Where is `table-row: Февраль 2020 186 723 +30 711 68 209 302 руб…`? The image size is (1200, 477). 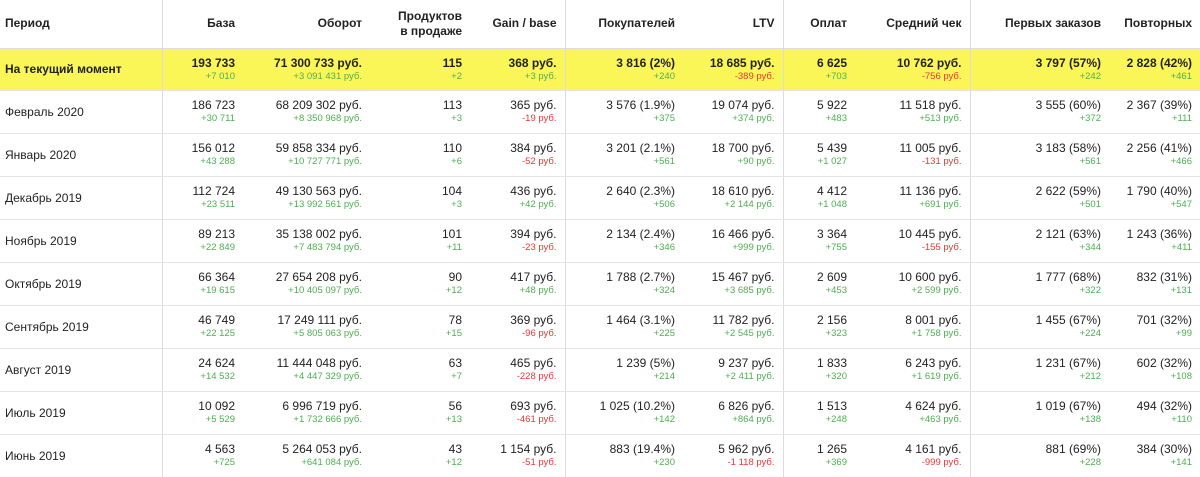
table-row: Февраль 2020 186 723 +30 711 68 209 302 руб… is located at coordinates (600, 112).